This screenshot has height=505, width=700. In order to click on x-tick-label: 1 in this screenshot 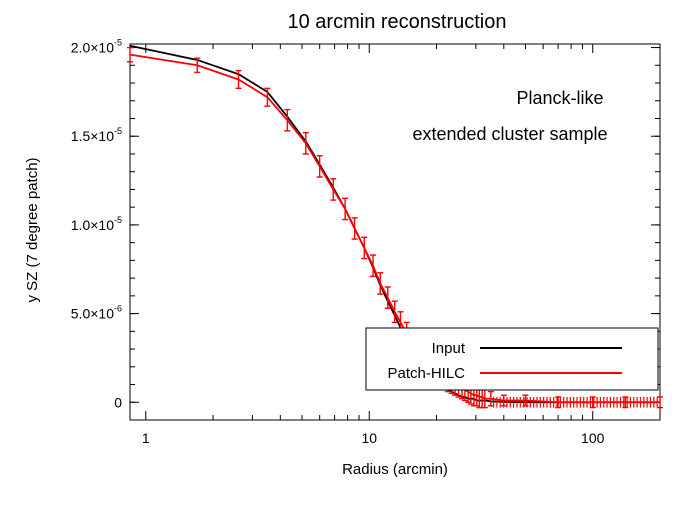, I will do `click(146, 438)`.